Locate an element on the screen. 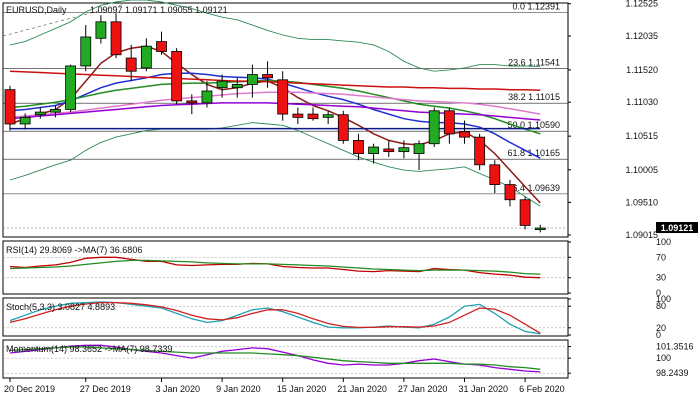 The height and width of the screenshot is (405, 700). fib-level-label: 38.2 1.11015 is located at coordinates (534, 97).